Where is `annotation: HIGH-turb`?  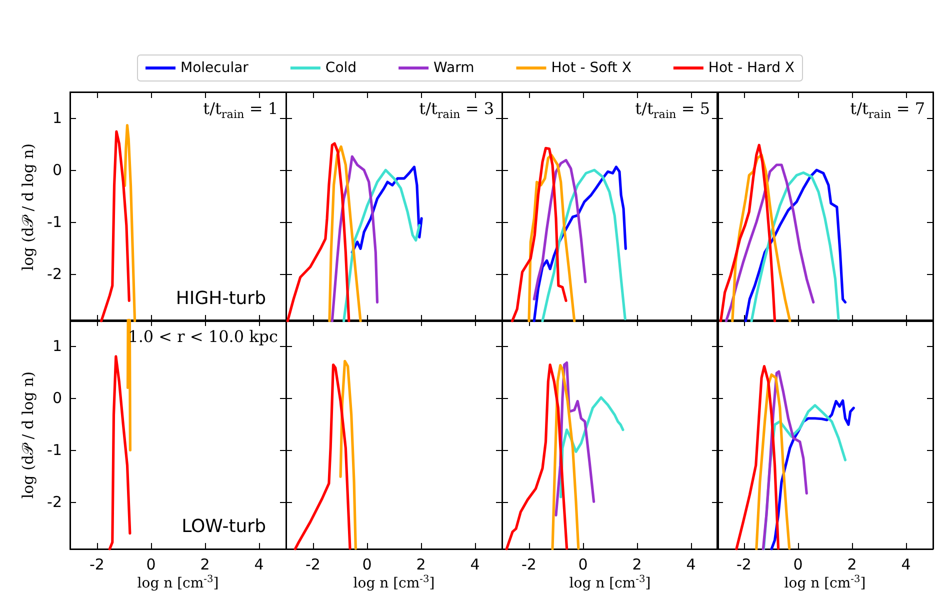
annotation: HIGH-turb is located at coordinates (221, 298).